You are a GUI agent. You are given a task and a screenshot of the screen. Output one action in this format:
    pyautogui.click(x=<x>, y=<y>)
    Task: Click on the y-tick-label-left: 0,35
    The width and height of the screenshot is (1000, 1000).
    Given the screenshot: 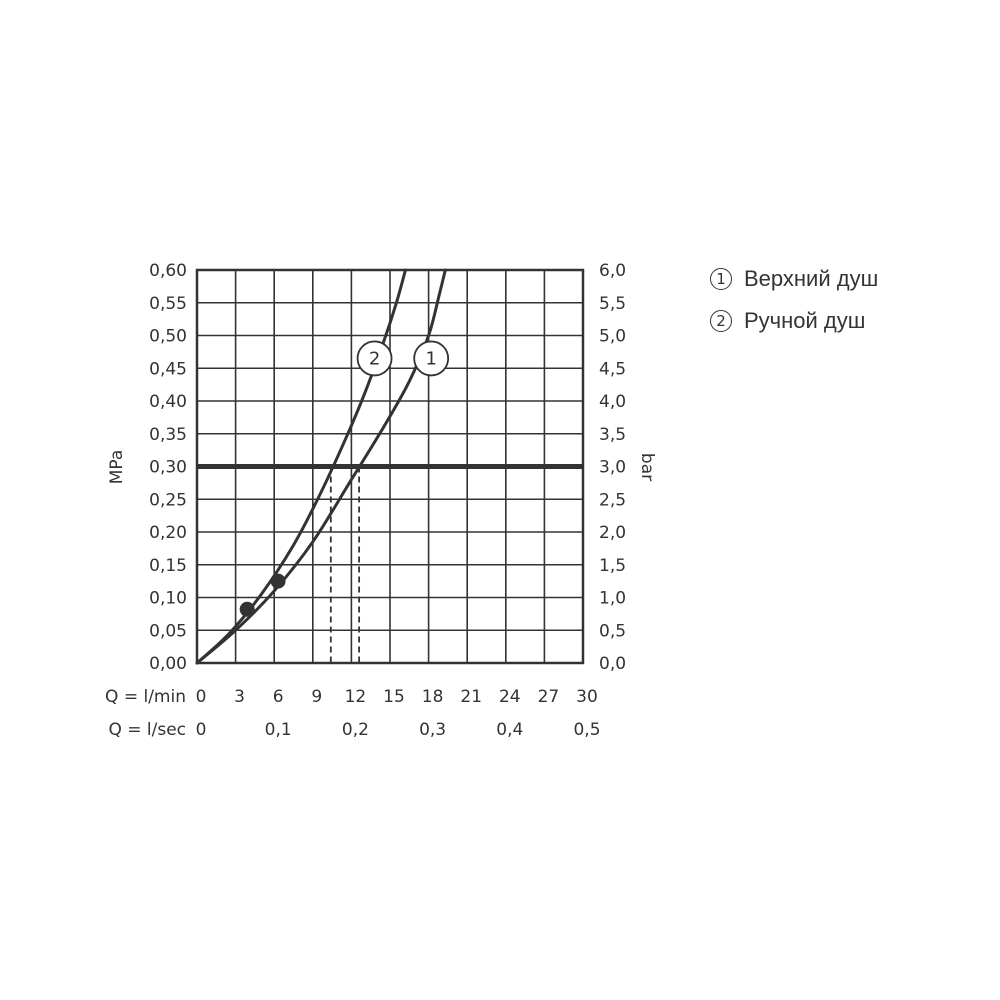 What is the action you would take?
    pyautogui.click(x=168, y=435)
    